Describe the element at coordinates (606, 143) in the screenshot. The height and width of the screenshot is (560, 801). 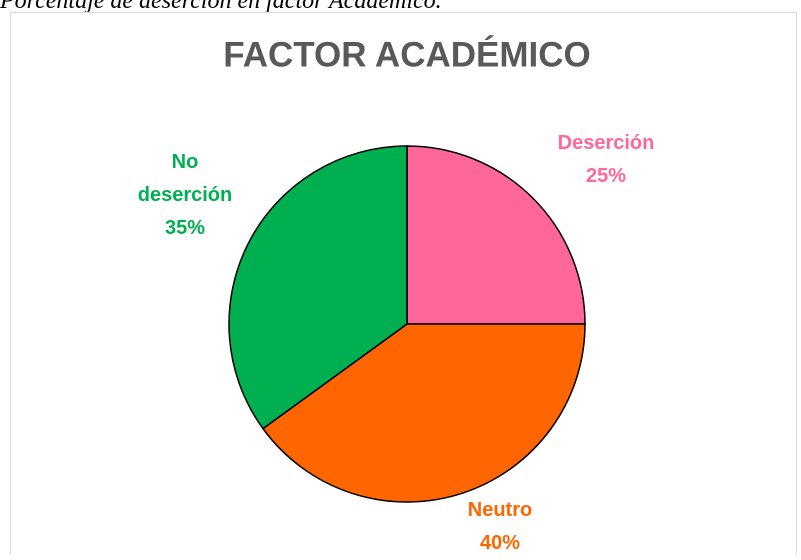
I see `slice-name: Deserción` at that location.